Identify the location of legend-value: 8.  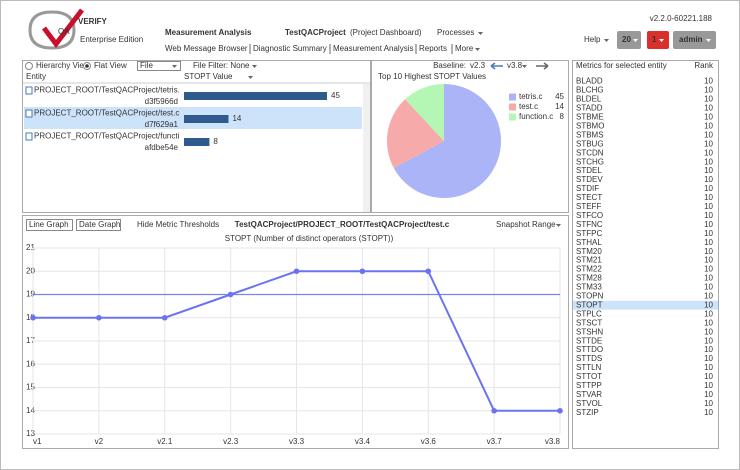
(562, 116).